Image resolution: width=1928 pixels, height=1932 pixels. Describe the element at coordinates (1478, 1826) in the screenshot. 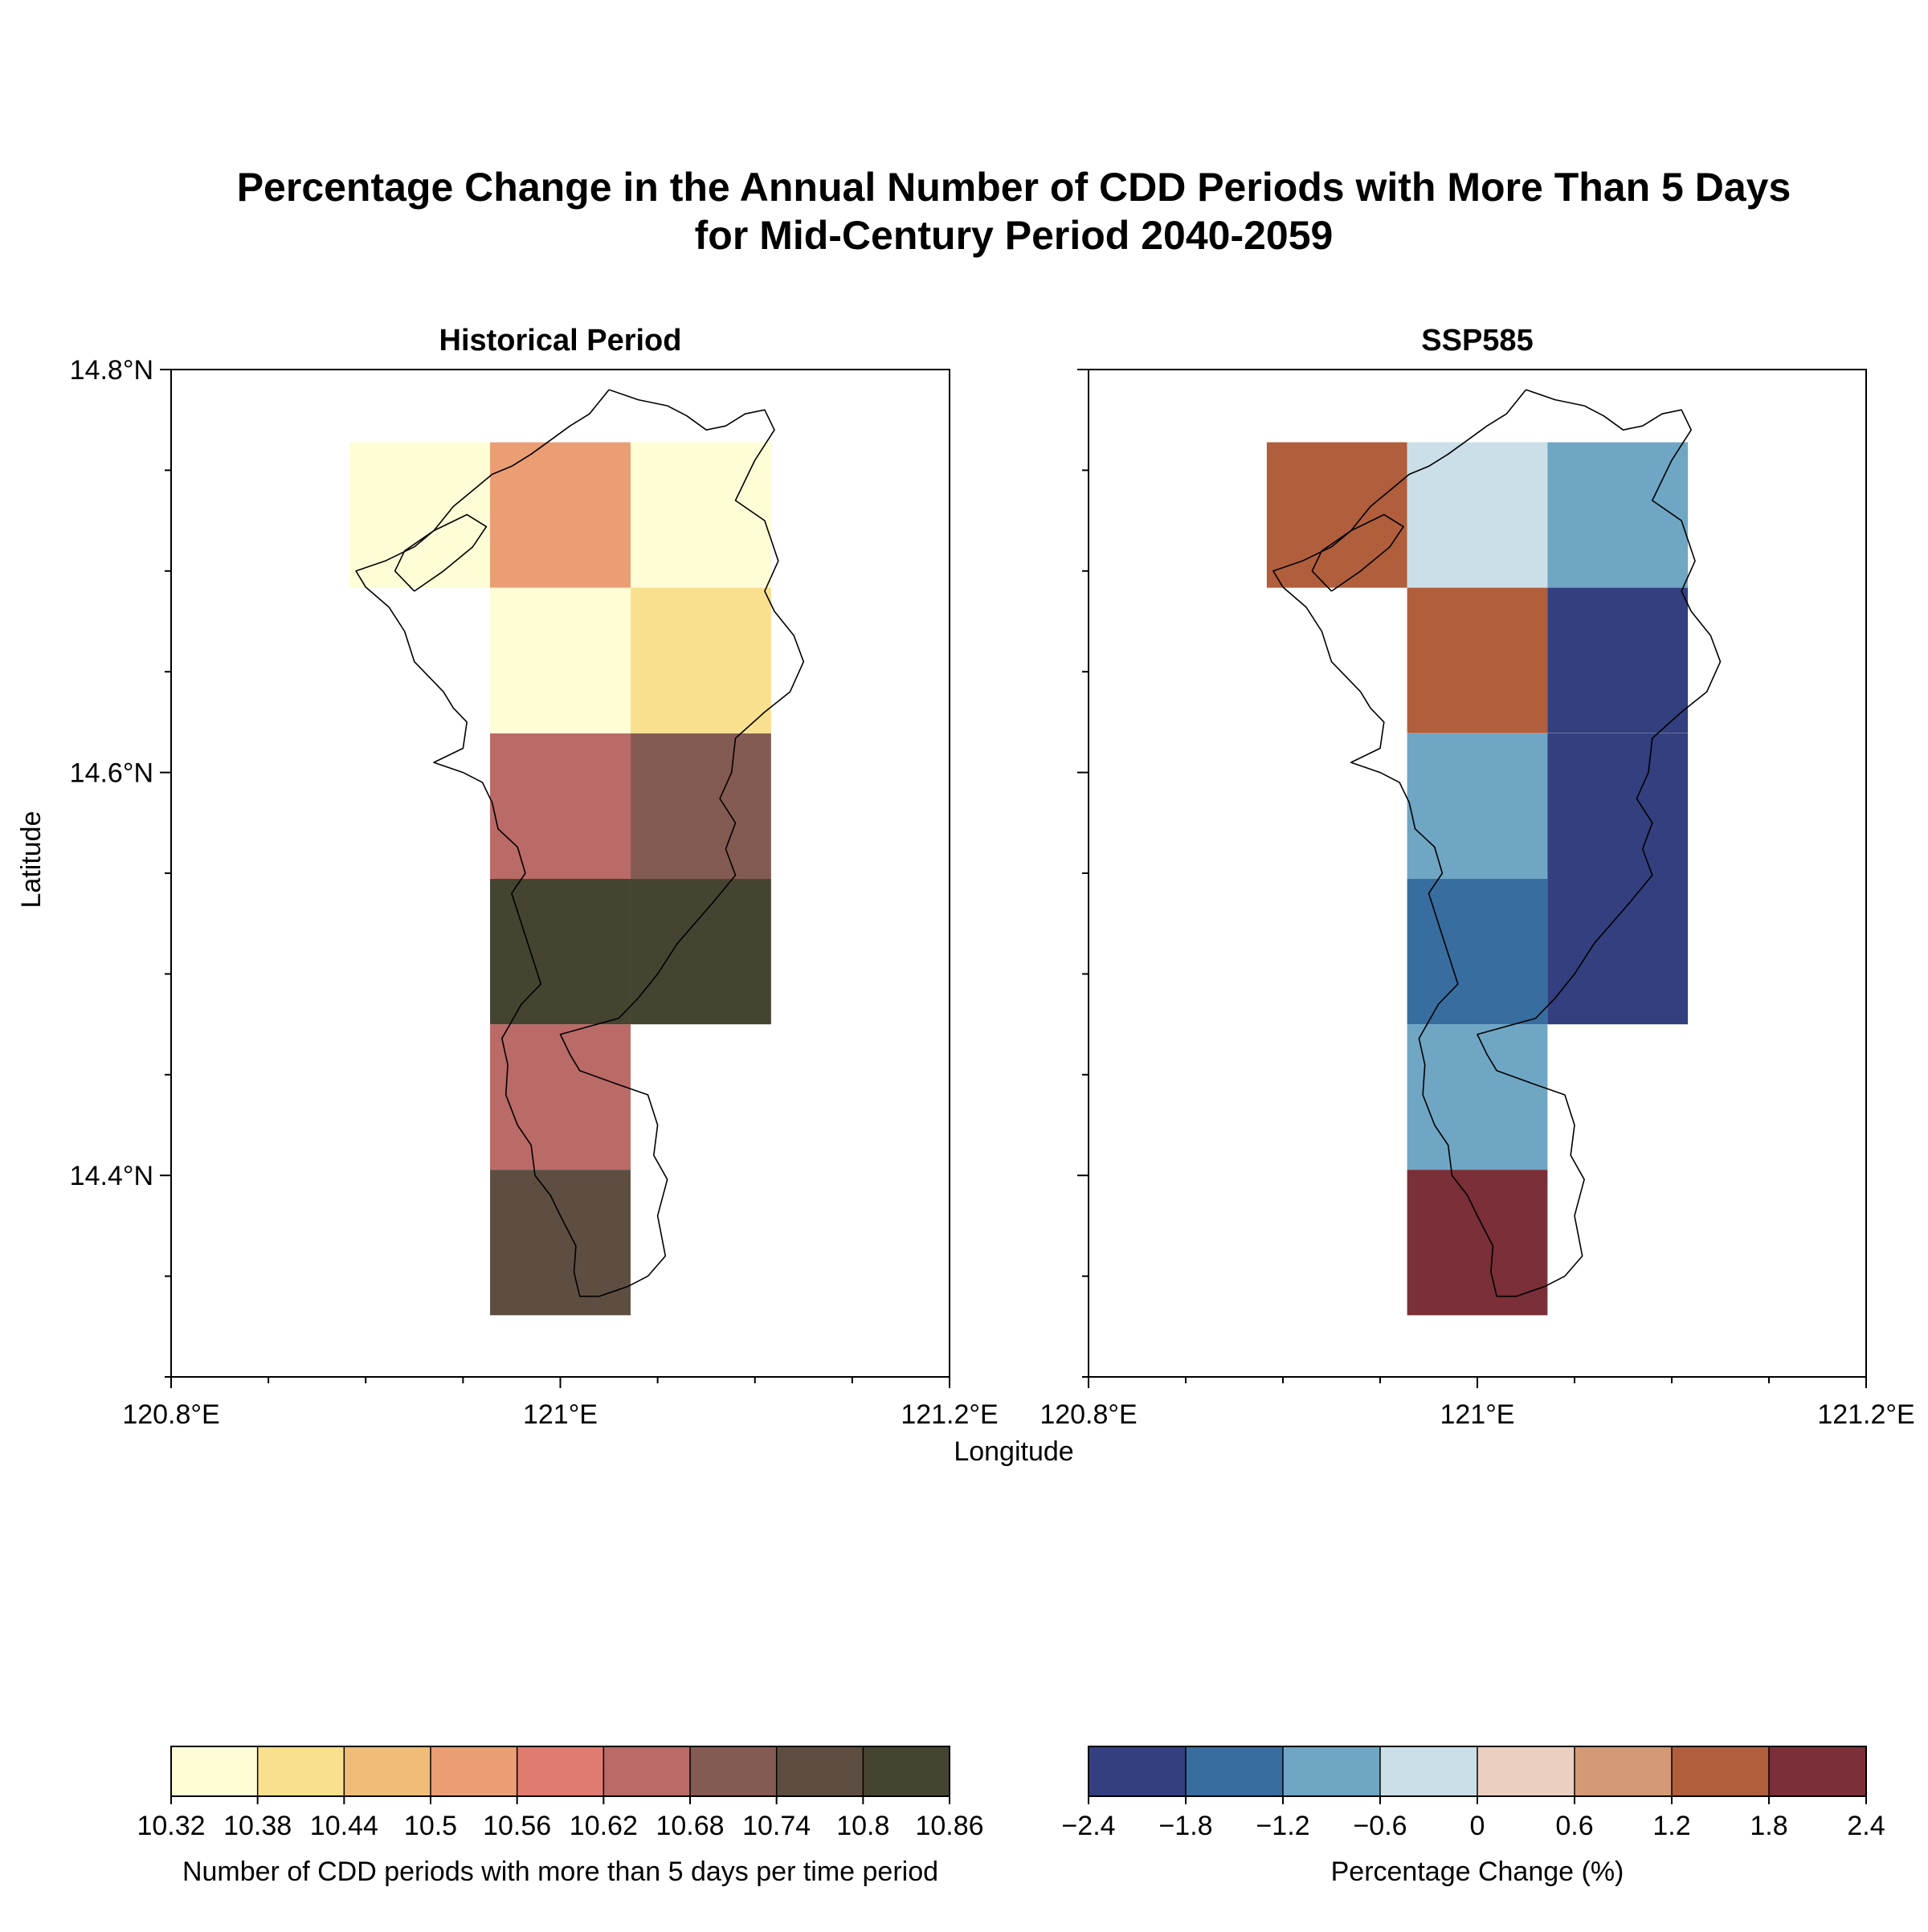

I see `colorbar-tick-label: 0` at that location.